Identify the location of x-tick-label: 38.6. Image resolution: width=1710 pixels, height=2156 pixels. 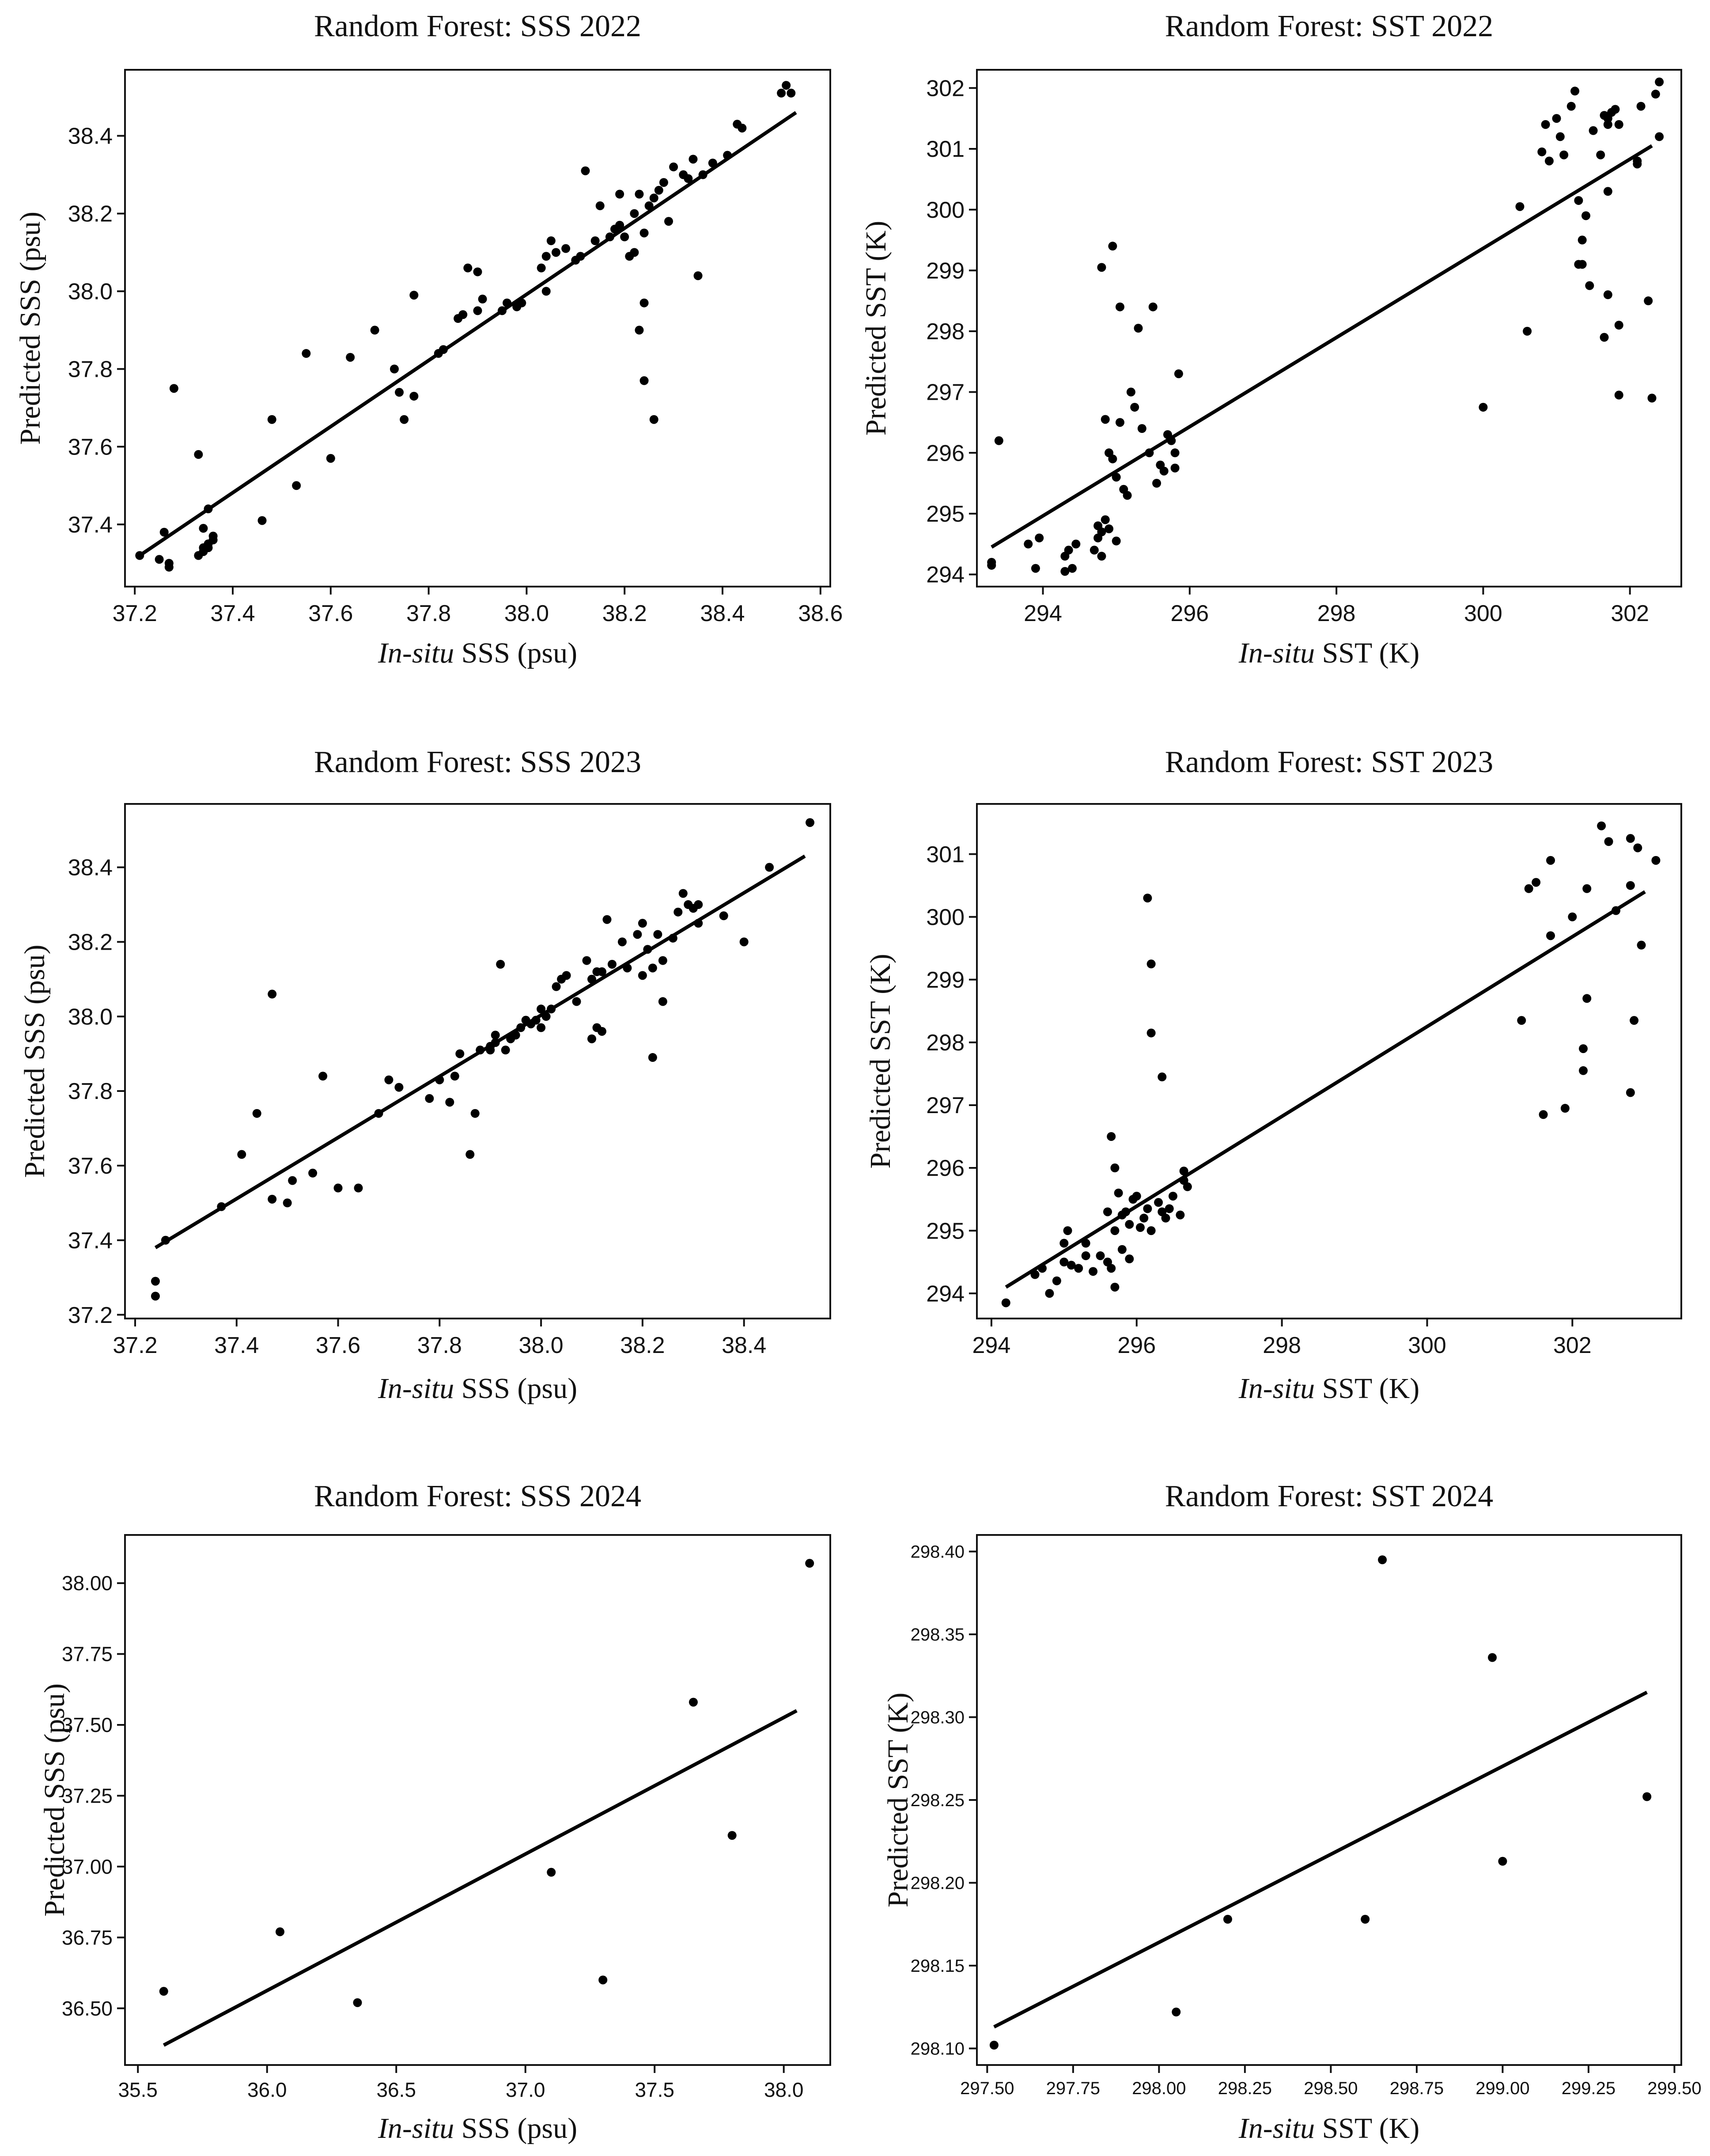
(820, 613).